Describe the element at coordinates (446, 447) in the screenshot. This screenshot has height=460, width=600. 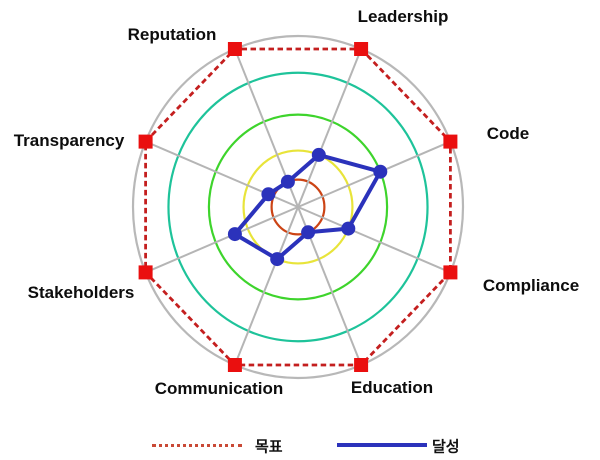
I see `legend-achievement-label: 달성` at that location.